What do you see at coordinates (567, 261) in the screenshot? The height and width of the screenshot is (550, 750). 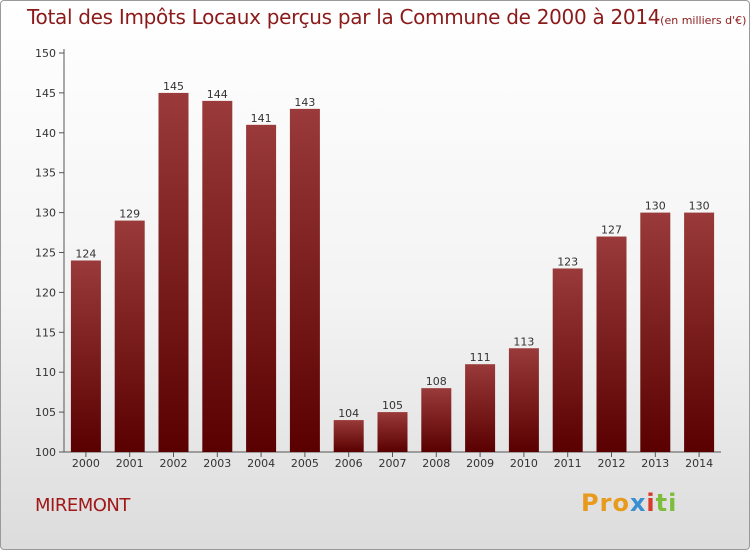 I see `data-label: 123` at bounding box center [567, 261].